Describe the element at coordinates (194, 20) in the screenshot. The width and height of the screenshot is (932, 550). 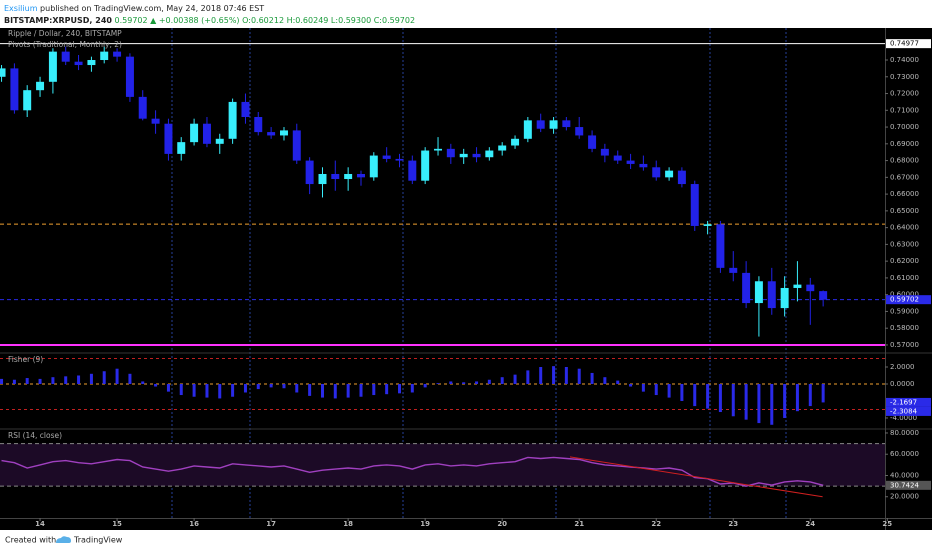
I see `change: ▲ +0.00388 (+0.65%)` at that location.